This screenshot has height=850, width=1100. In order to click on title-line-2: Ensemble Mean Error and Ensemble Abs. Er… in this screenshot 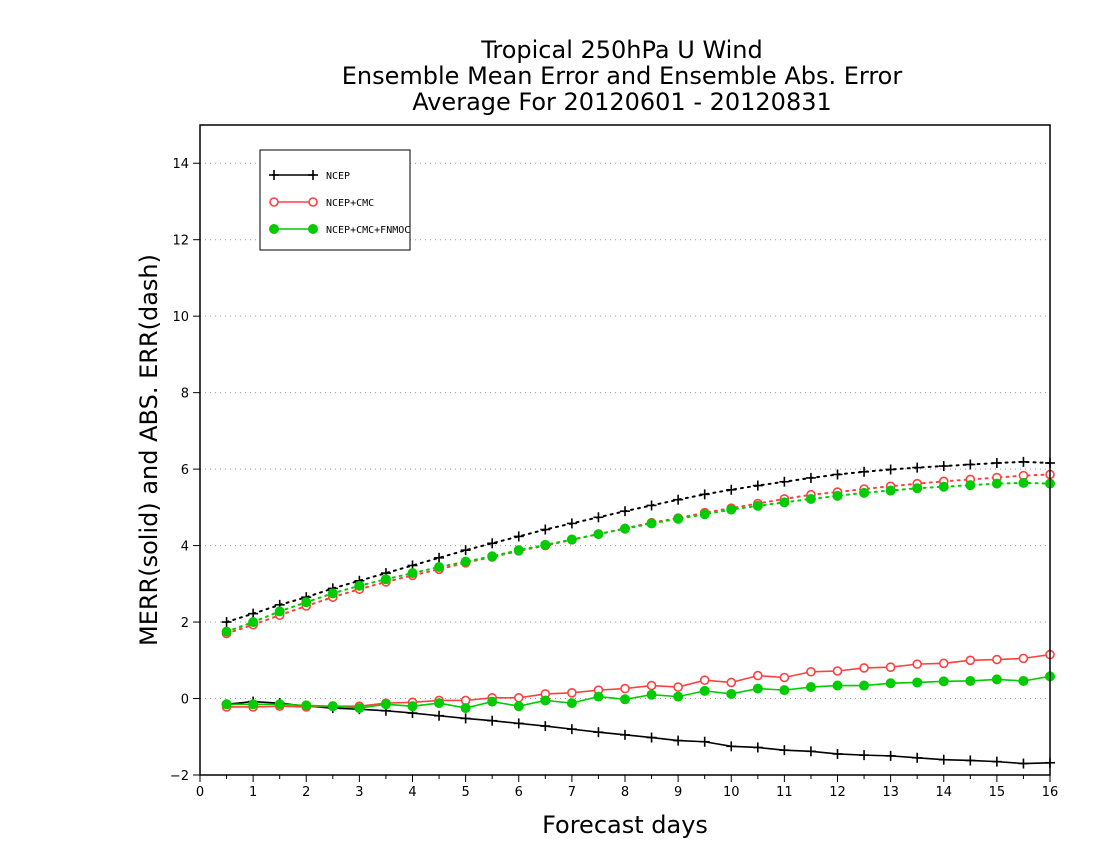, I will do `click(622, 76)`.